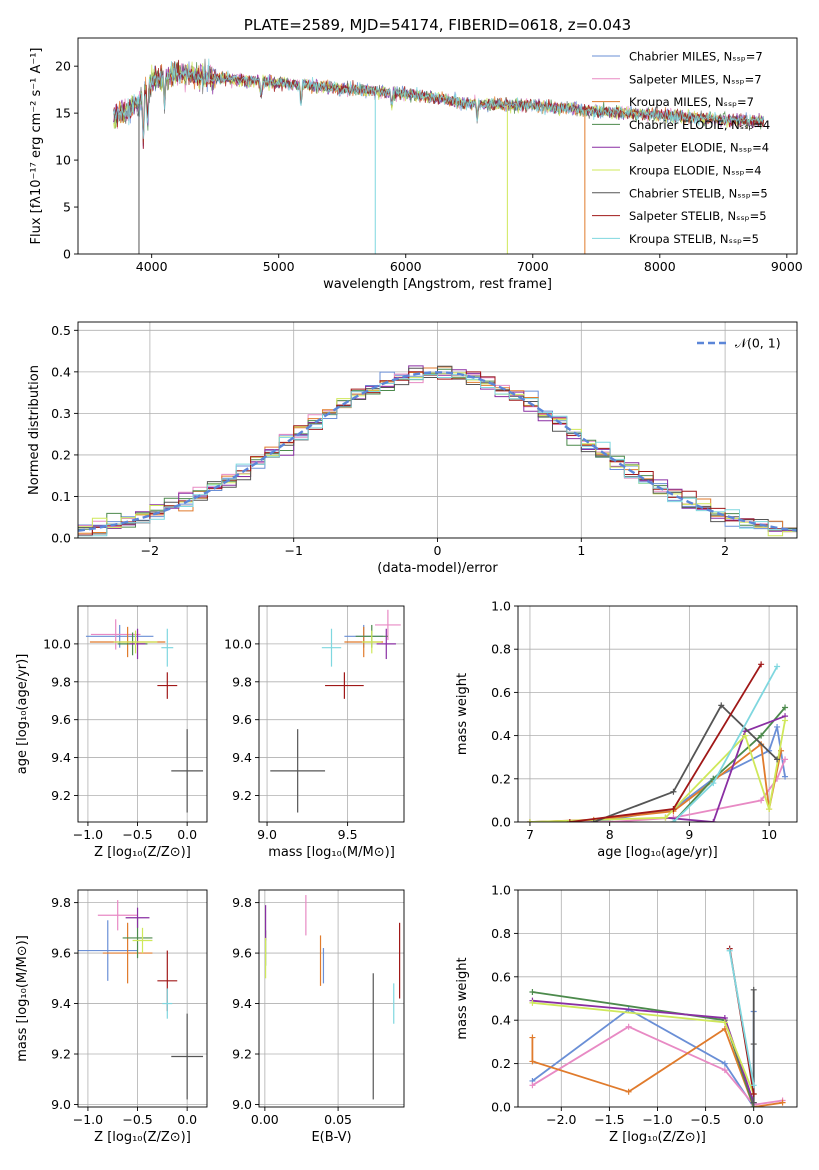 This screenshot has height=1170, width=819. What do you see at coordinates (699, 148) in the screenshot?
I see `legend-label: Salpeter ELODIE, Nₛₛₚ=4` at bounding box center [699, 148].